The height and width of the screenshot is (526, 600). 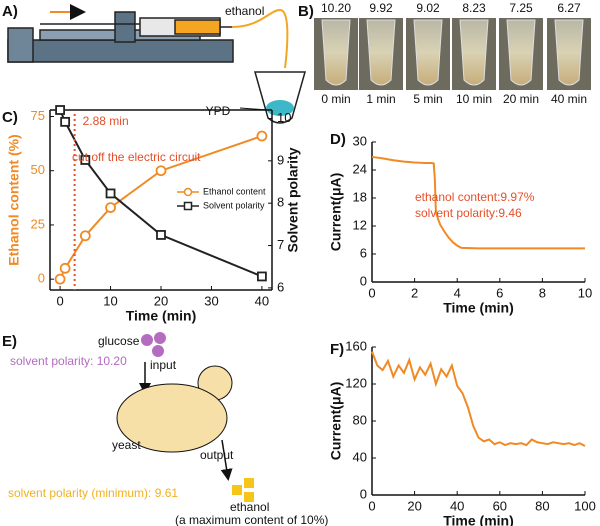 What do you see at coordinates (585, 505) in the screenshot?
I see `x-tick-label: 100` at bounding box center [585, 505].